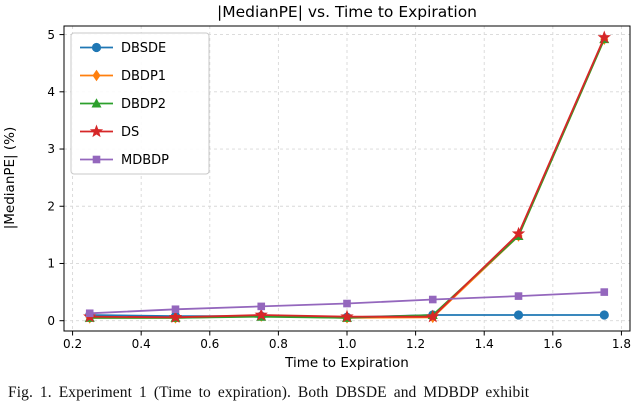  What do you see at coordinates (484, 344) in the screenshot?
I see `x-tick-label: 1.4` at bounding box center [484, 344].